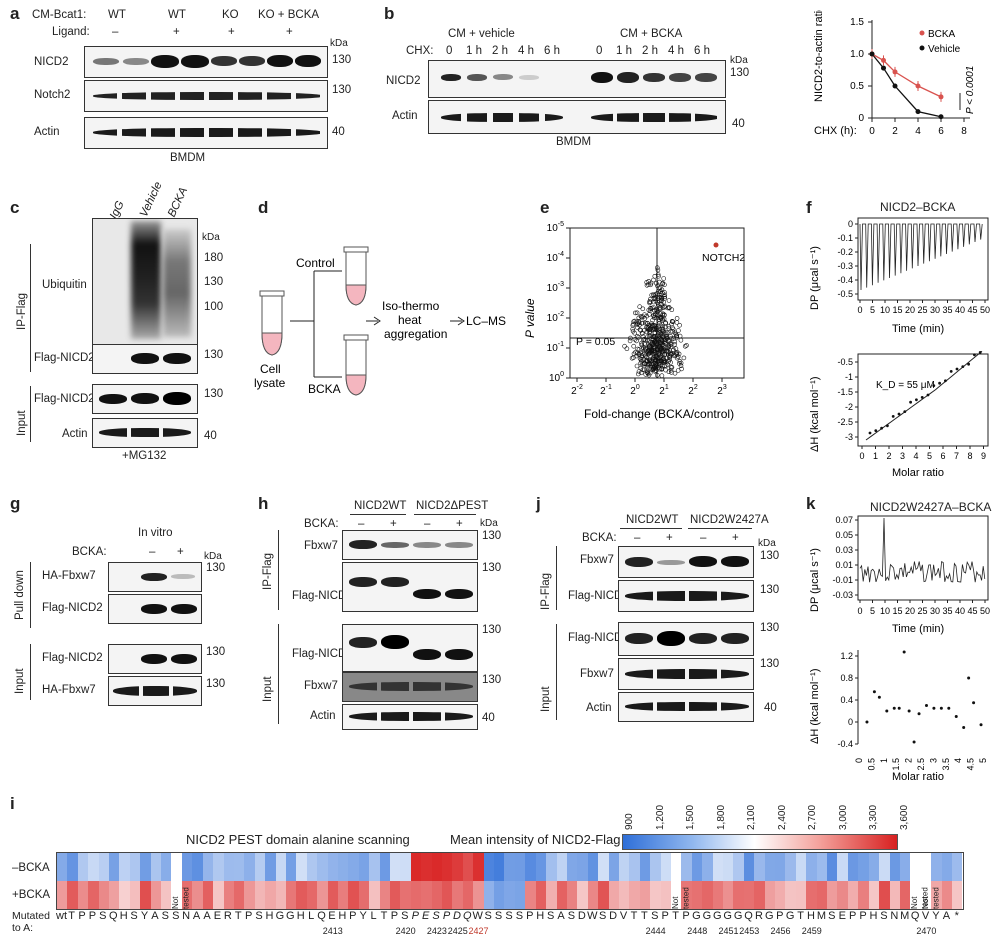 This screenshot has width=1000, height=946. Describe the element at coordinates (902, 456) in the screenshot. I see `f-bot-xtick: 3` at that location.